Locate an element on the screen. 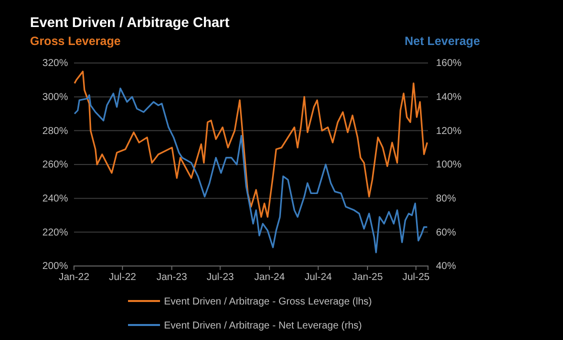  y-tick-label: 260% is located at coordinates (55, 165).